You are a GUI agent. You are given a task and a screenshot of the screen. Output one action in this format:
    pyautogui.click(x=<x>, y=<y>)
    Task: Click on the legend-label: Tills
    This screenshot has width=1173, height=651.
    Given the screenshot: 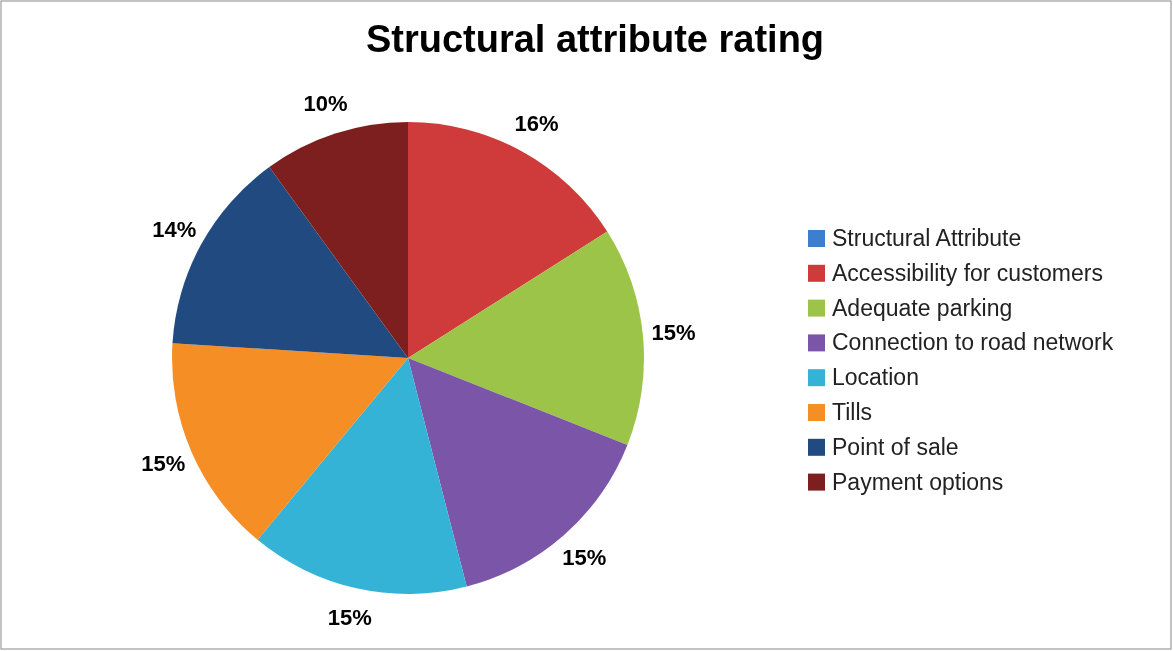 What is the action you would take?
    pyautogui.click(x=852, y=412)
    